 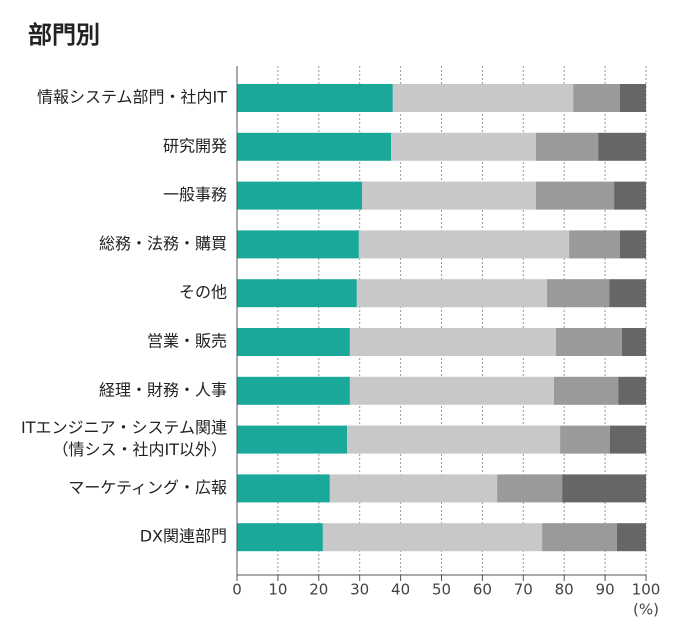 What do you see at coordinates (277, 590) in the screenshot?
I see `x-tick-label: 10` at bounding box center [277, 590].